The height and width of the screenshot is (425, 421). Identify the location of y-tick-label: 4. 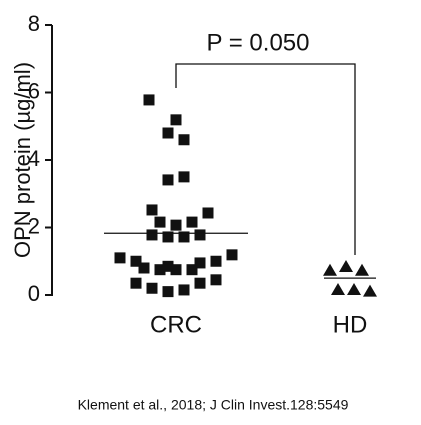
(34, 158).